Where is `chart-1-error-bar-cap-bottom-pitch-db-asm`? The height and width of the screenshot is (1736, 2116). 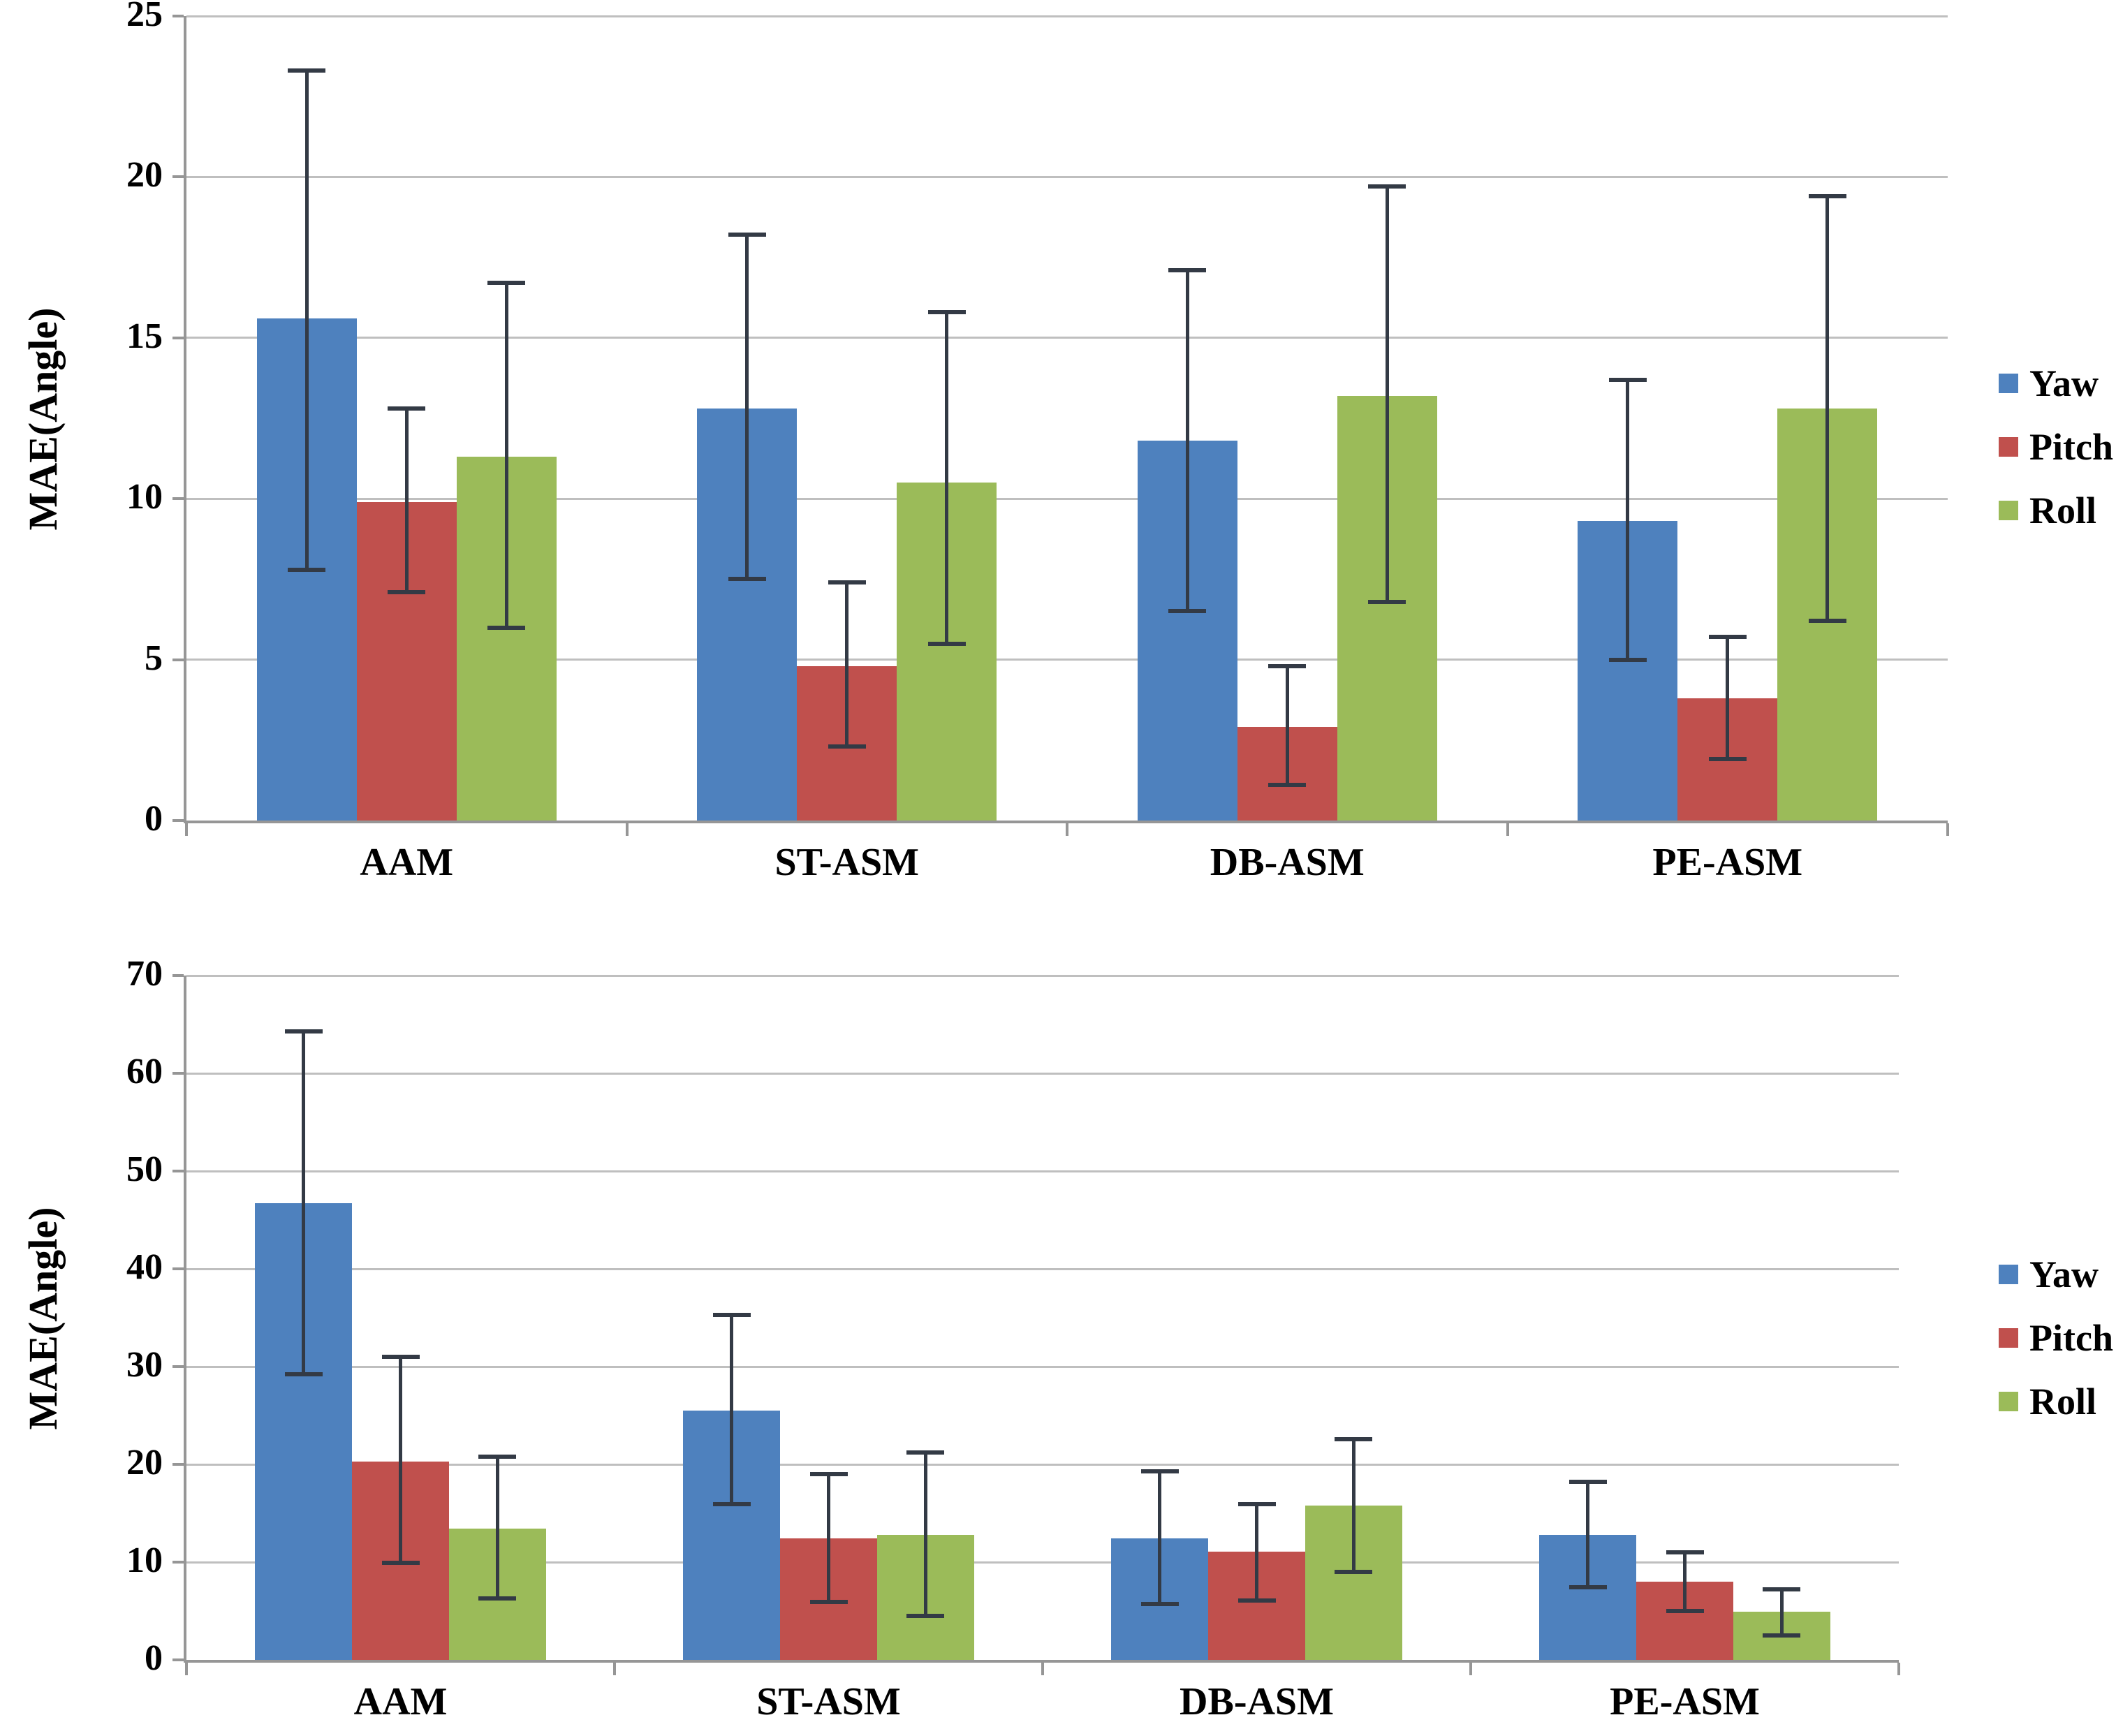
chart-1-error-bar-cap-bottom-pitch-db-asm is located at coordinates (1287, 785).